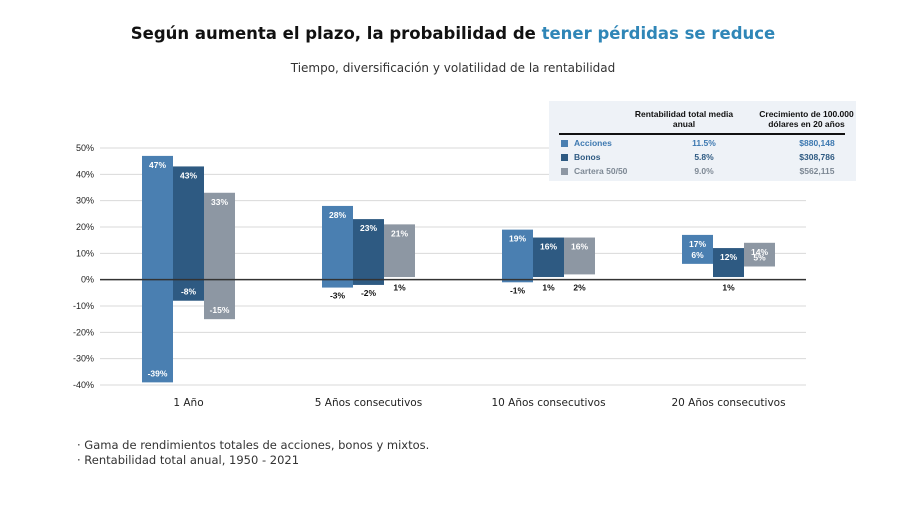 The width and height of the screenshot is (906, 510). I want to click on data-label-max: 43%, so click(188, 175).